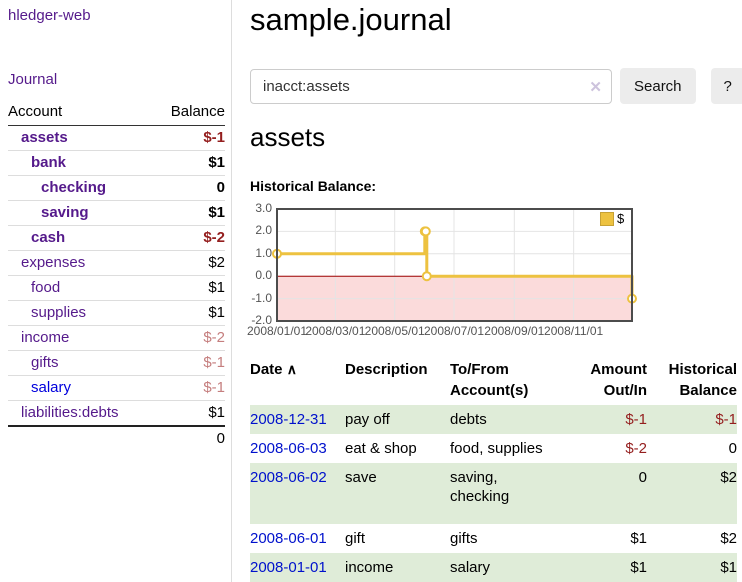  What do you see at coordinates (514, 331) in the screenshot?
I see `x-axis-tick: 2008/09/01` at bounding box center [514, 331].